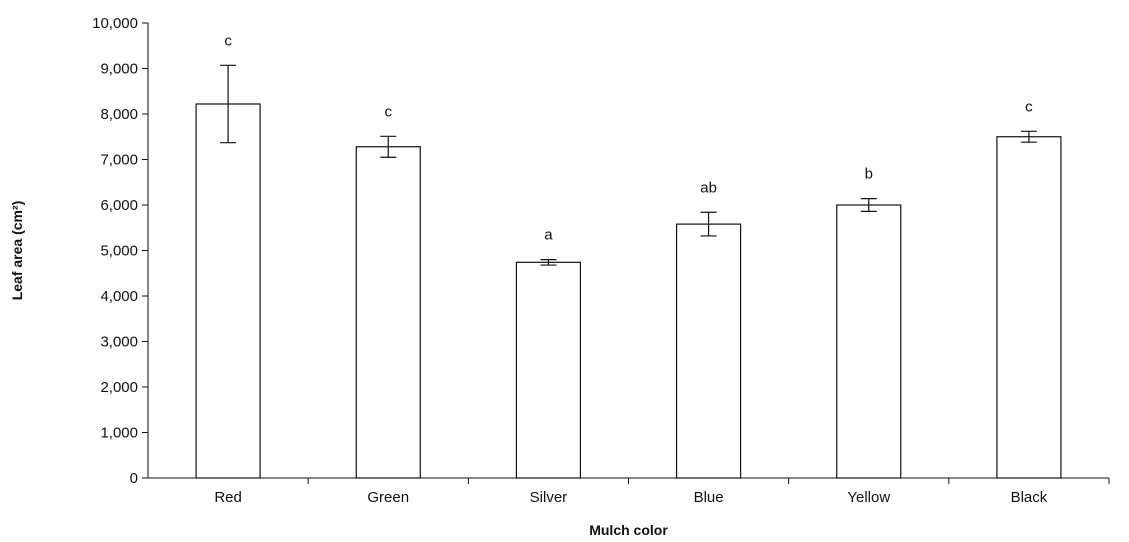  What do you see at coordinates (119, 114) in the screenshot?
I see `y-tick-label: 8,000` at bounding box center [119, 114].